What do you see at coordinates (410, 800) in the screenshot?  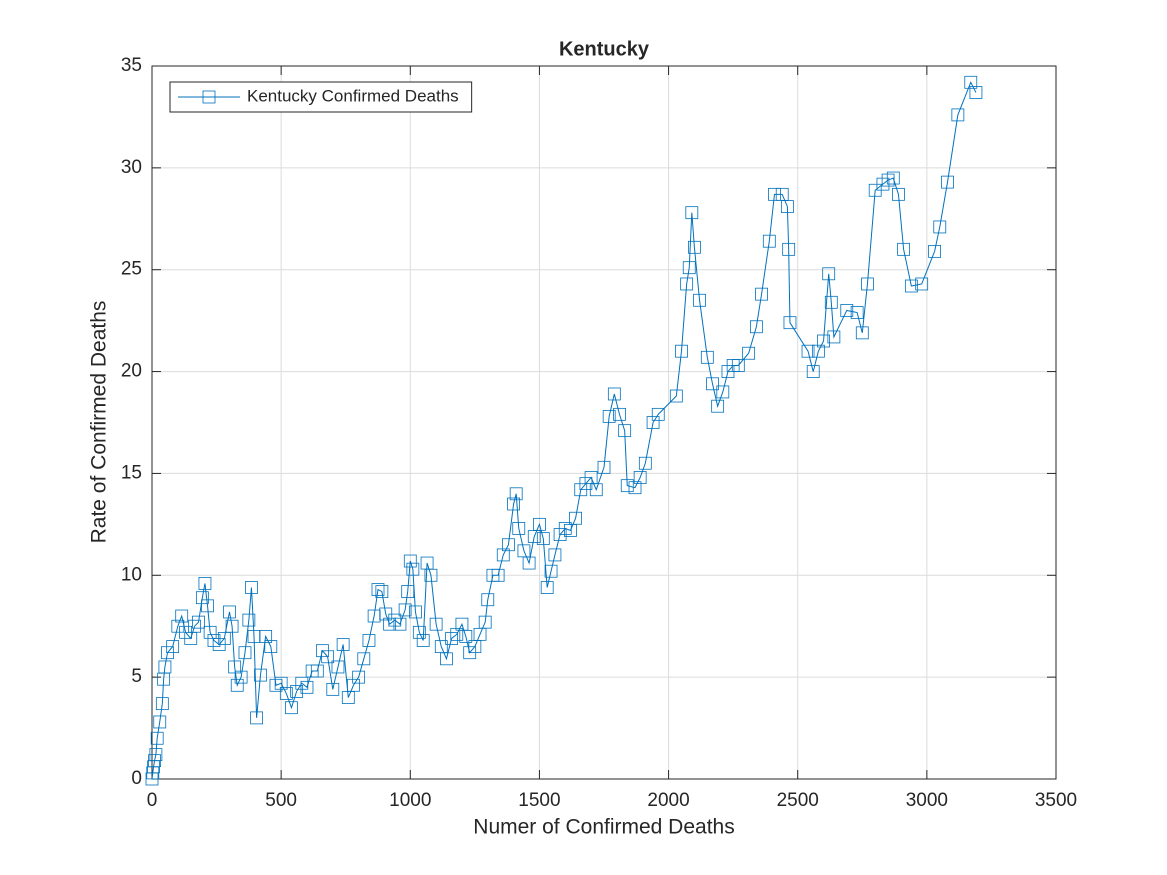 I see `x-tick-label: 1000` at bounding box center [410, 800].